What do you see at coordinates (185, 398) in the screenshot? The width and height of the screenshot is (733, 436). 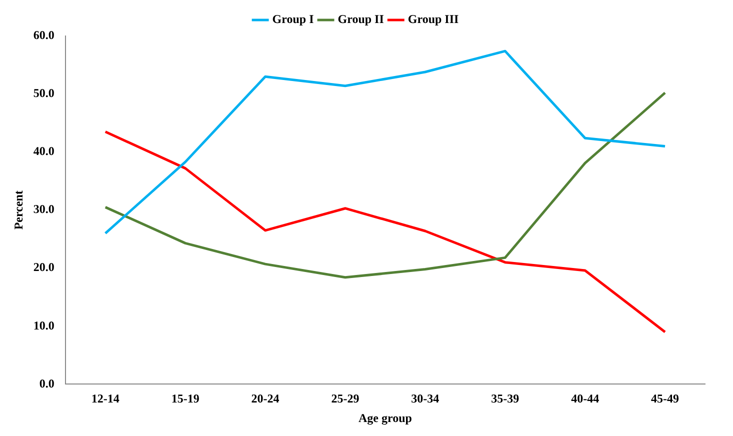 I see `x-tick-label: 15-19` at bounding box center [185, 398].